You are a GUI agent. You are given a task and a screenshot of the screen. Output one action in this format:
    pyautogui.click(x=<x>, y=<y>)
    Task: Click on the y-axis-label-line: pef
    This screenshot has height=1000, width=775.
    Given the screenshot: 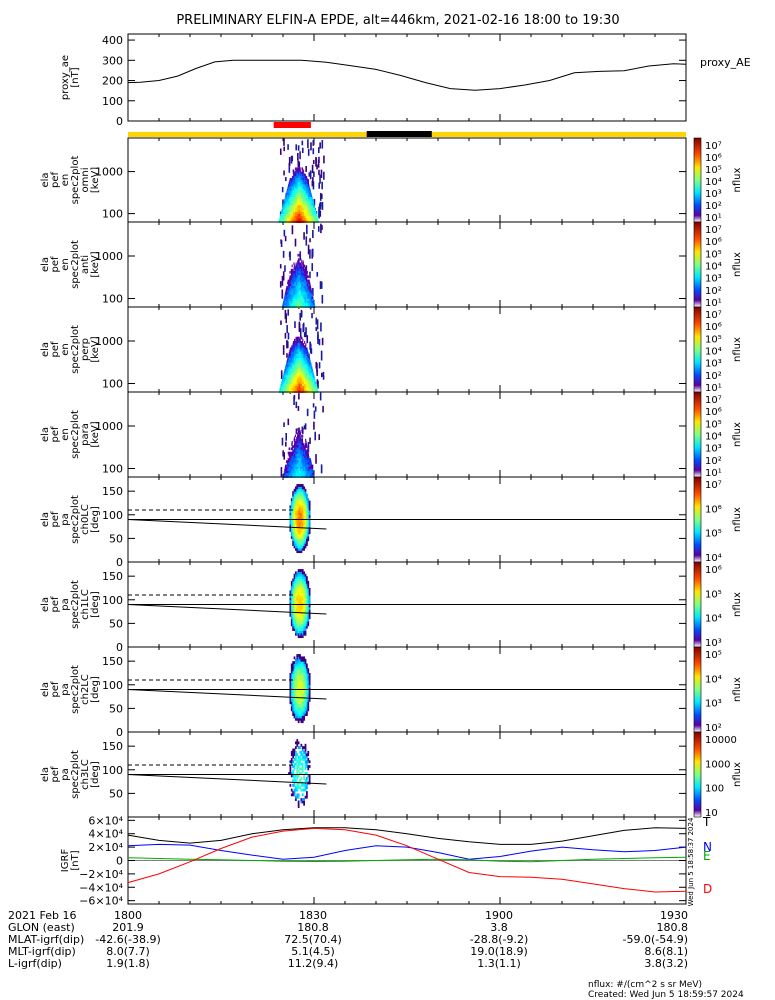 What is the action you would take?
    pyautogui.click(x=55, y=689)
    